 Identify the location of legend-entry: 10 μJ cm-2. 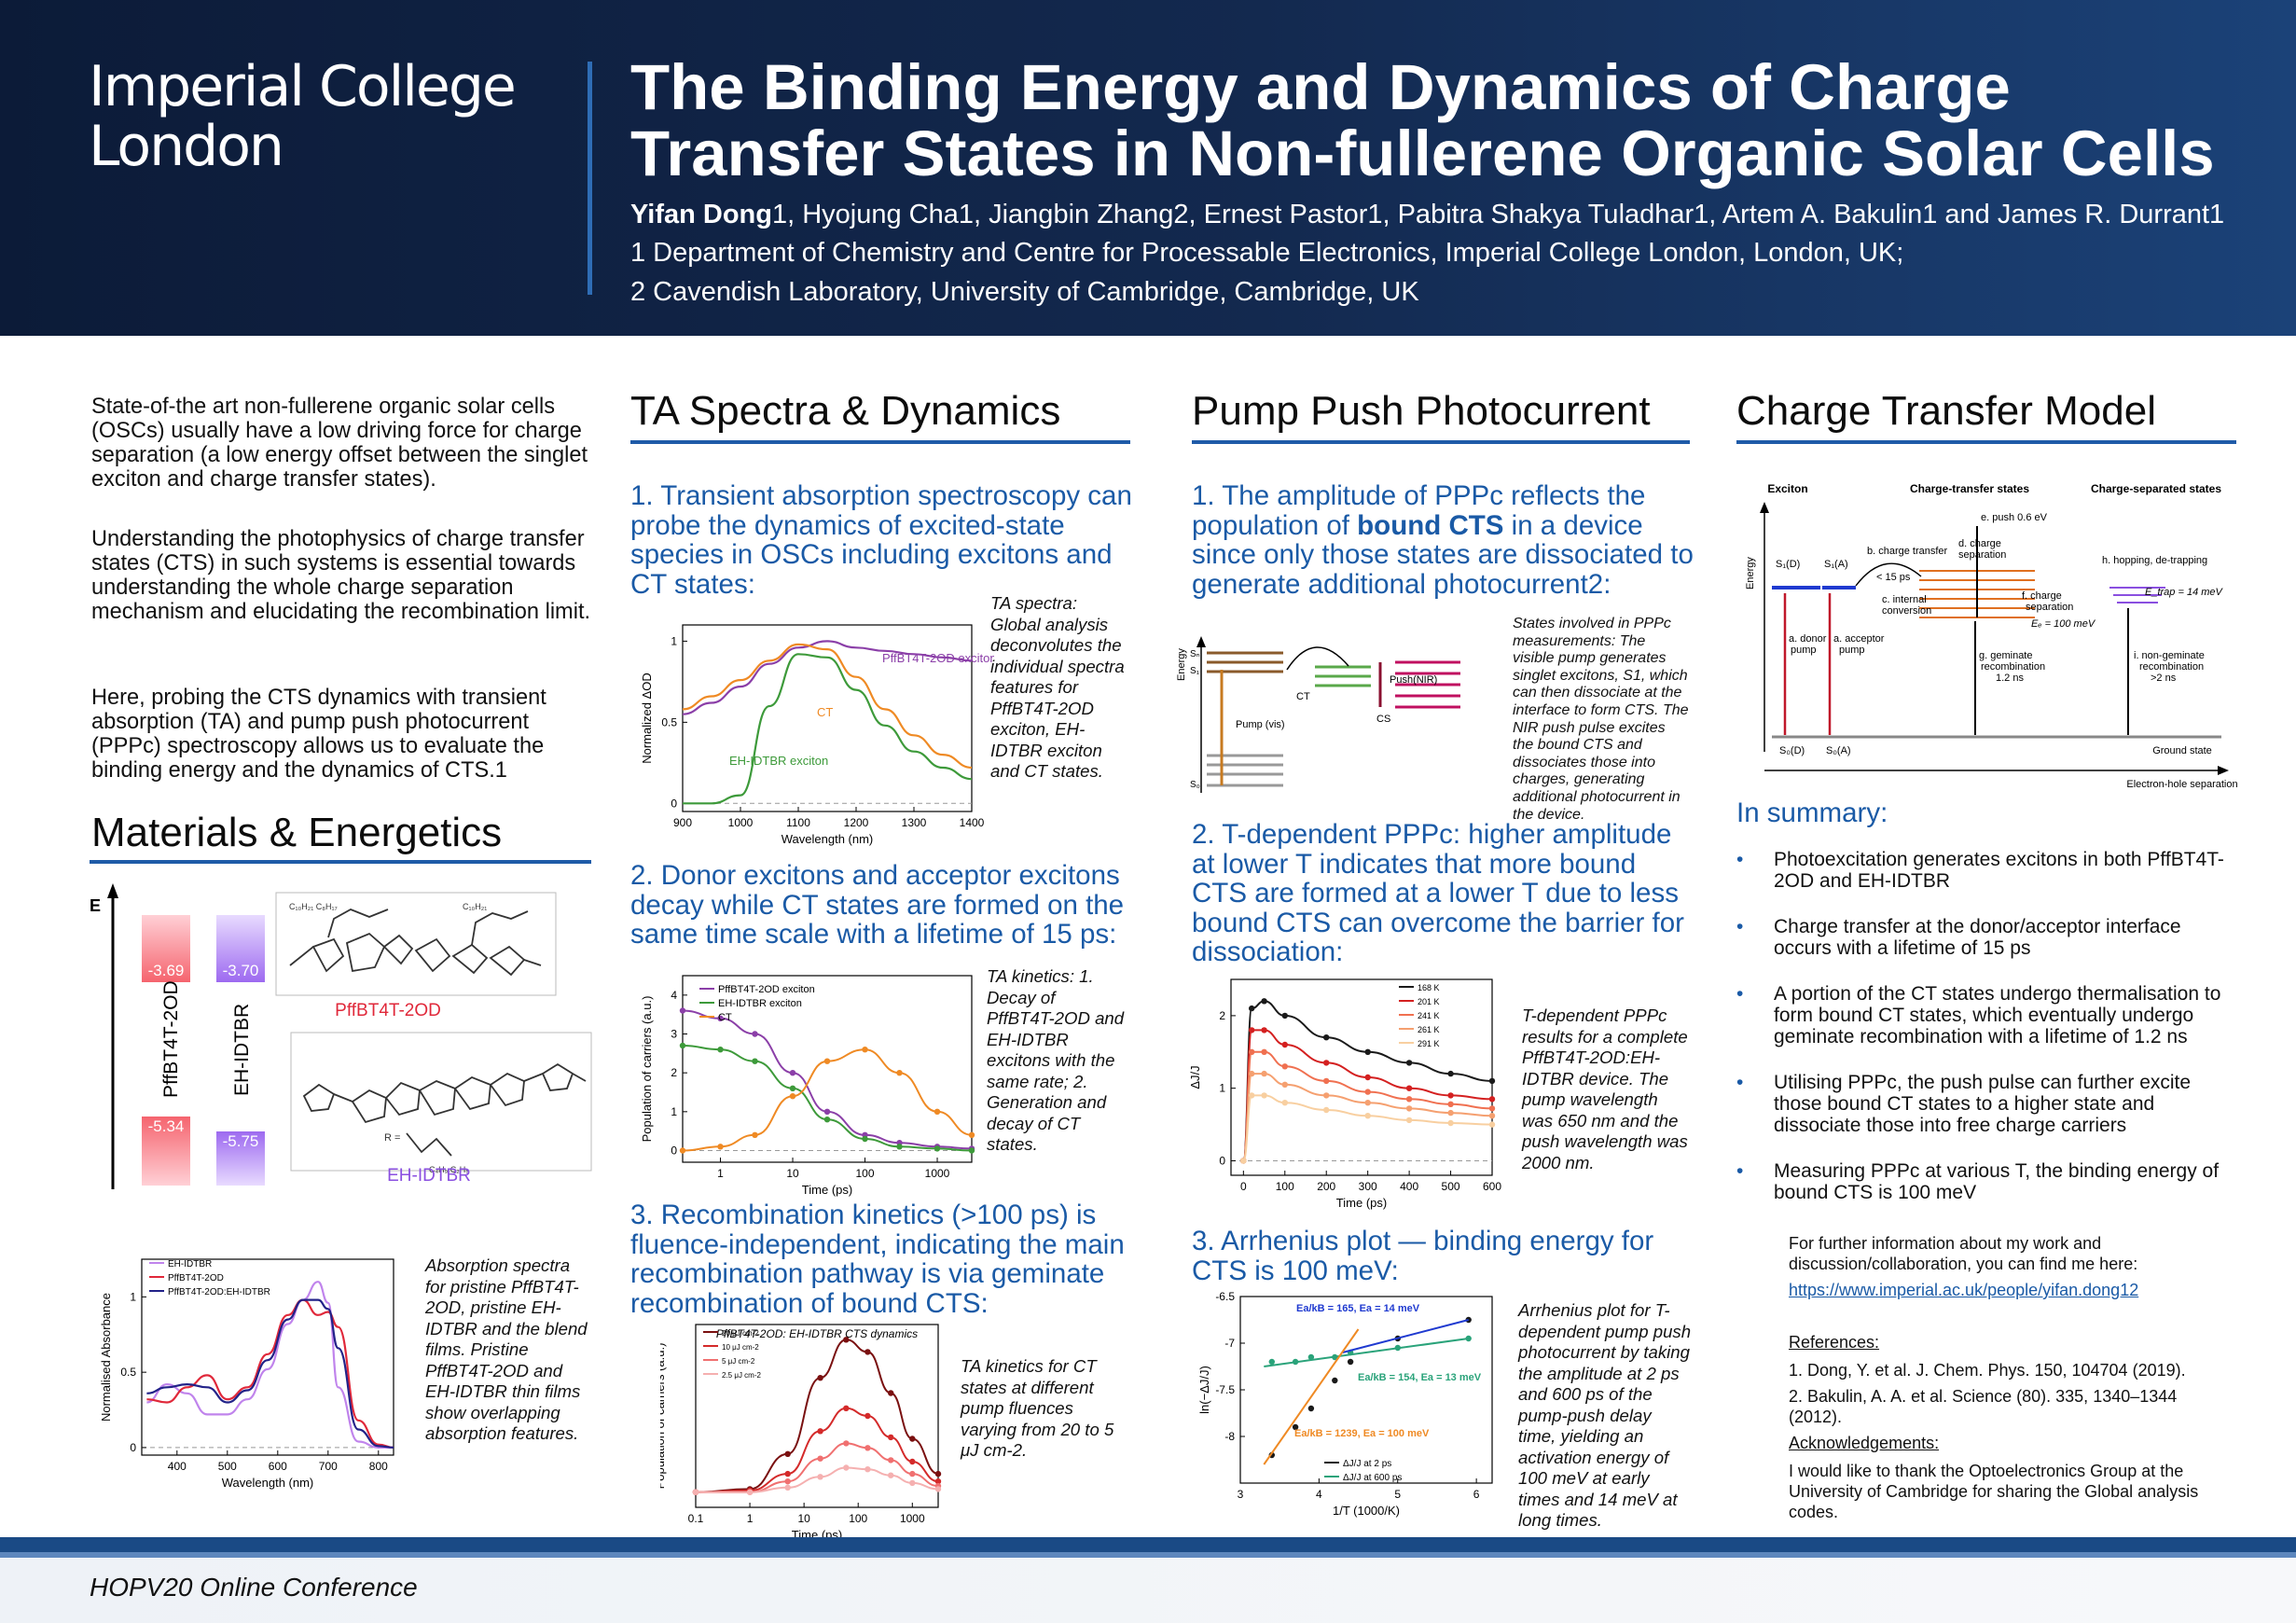
(740, 1347).